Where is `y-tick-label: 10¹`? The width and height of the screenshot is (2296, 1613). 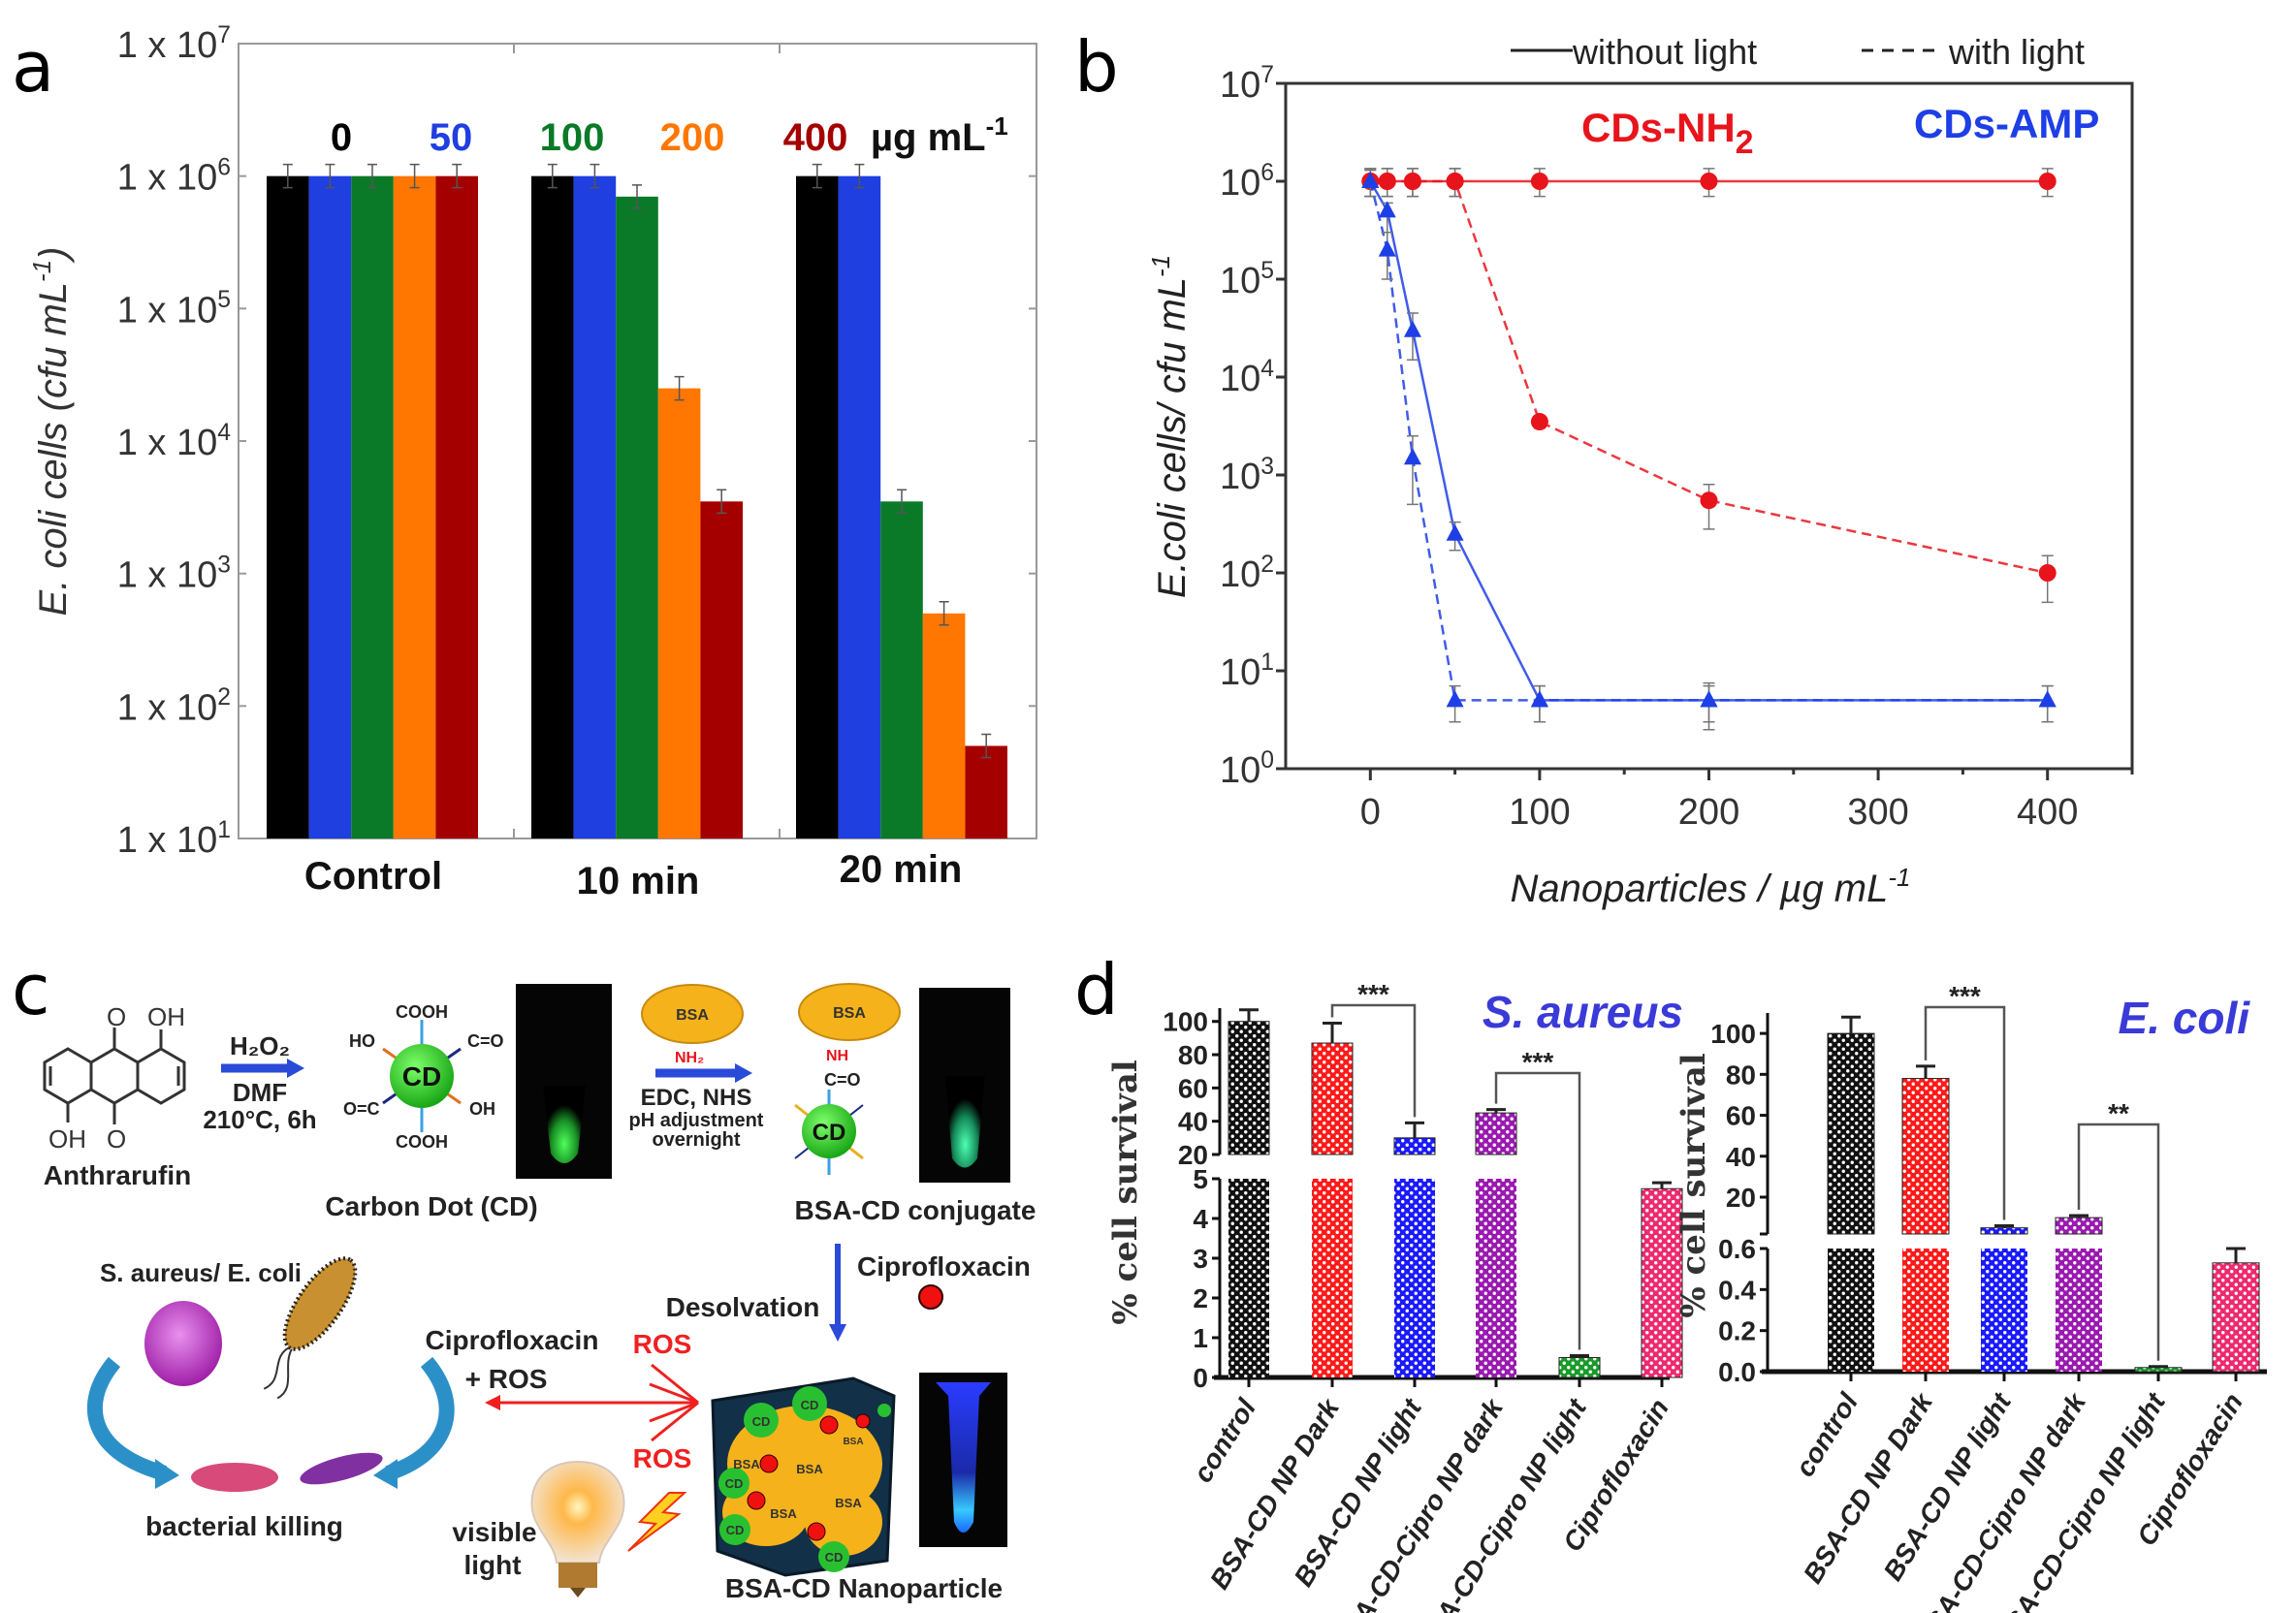
y-tick-label: 10¹ is located at coordinates (1247, 671).